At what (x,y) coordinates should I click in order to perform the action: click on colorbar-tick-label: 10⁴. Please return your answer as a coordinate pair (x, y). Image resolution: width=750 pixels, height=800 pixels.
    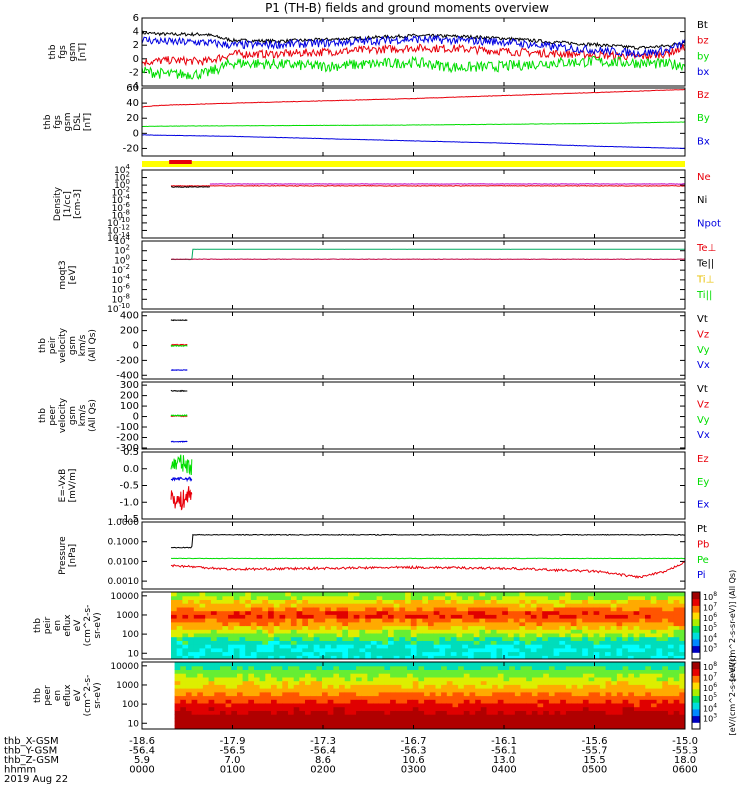
    Looking at the image, I should click on (710, 637).